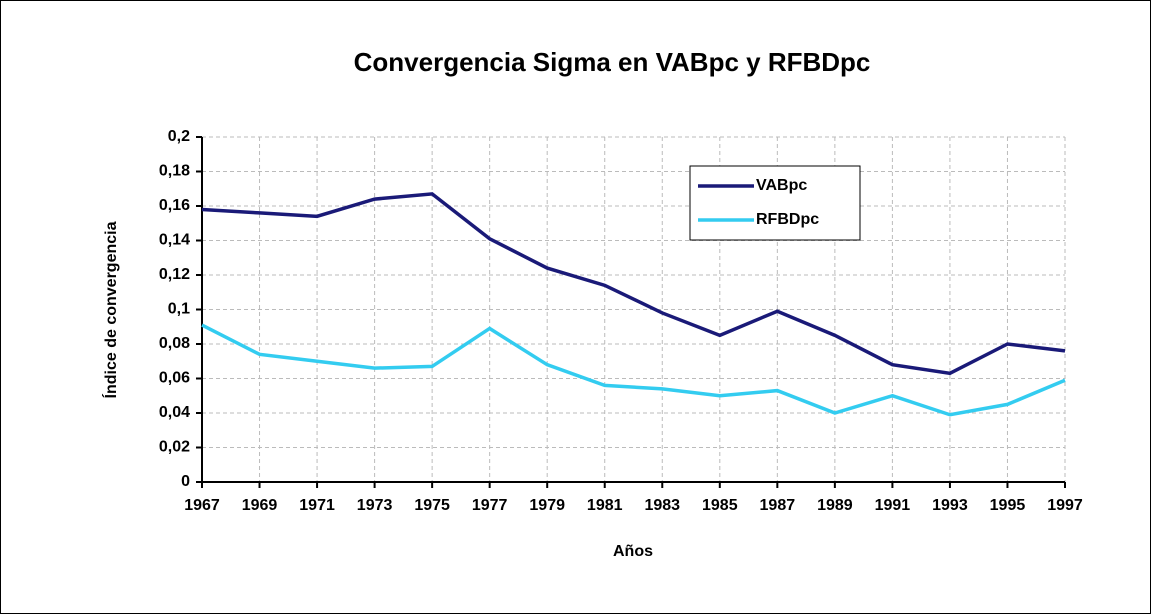 The height and width of the screenshot is (614, 1151). What do you see at coordinates (174, 274) in the screenshot?
I see `y-tick-label: 0,12` at bounding box center [174, 274].